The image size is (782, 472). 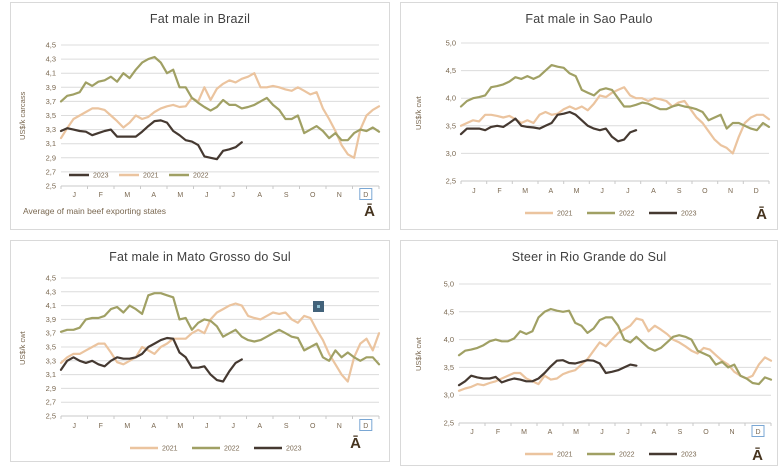 What do you see at coordinates (449, 367) in the screenshot?
I see `y-tick-label: 3,5` at bounding box center [449, 367].